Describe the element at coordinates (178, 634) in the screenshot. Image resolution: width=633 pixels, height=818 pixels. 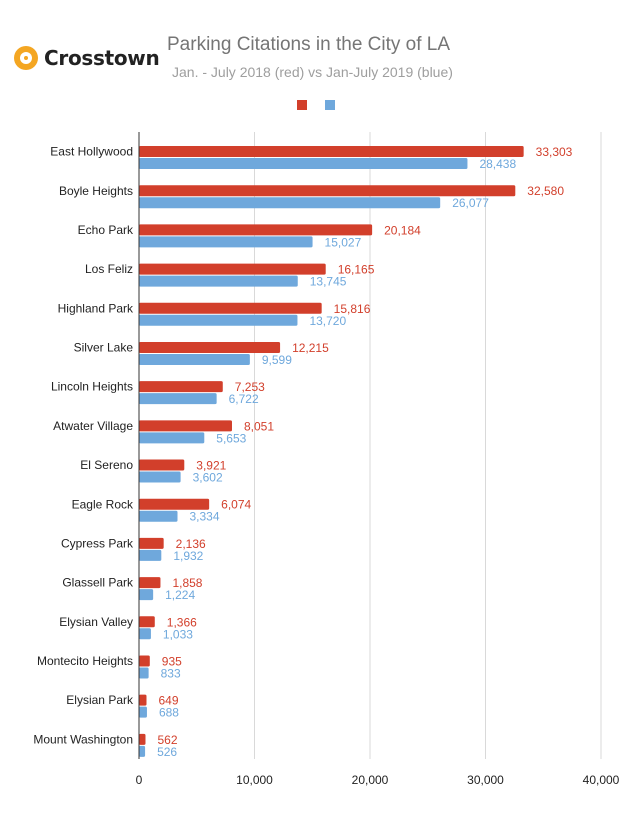
I see `data-label-2019: 1,033` at that location.